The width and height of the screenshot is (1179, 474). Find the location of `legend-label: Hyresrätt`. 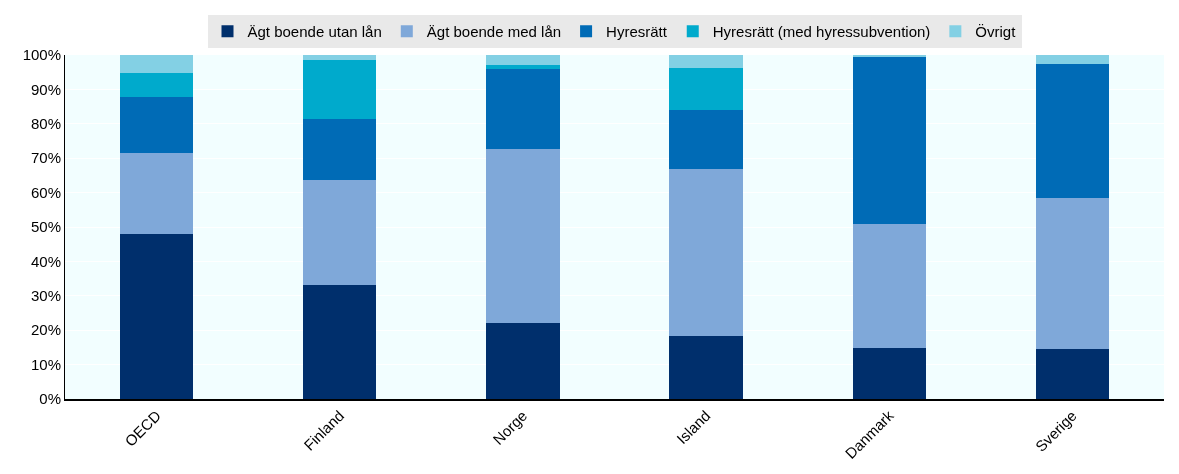

legend-label: Hyresrätt is located at coordinates (637, 32).